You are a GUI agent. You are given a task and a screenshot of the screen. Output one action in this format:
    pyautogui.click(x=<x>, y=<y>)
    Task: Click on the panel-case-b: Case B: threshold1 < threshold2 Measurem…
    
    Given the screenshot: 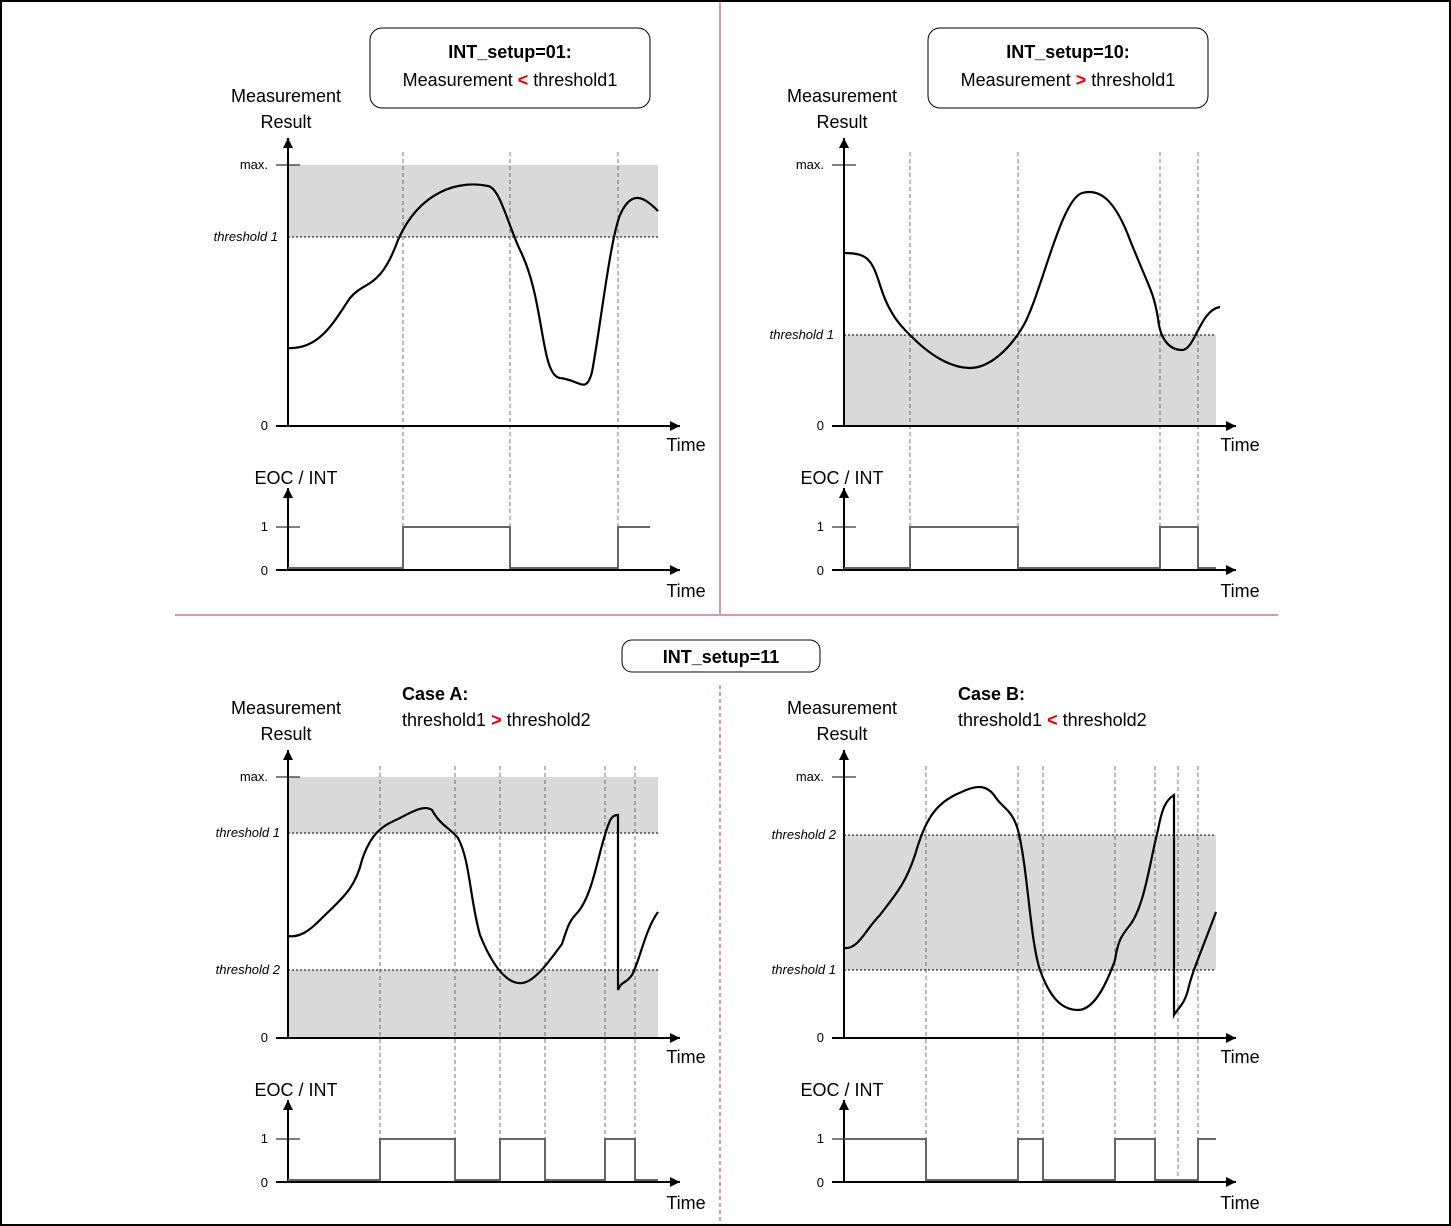 What is the action you would take?
    pyautogui.click(x=1016, y=948)
    